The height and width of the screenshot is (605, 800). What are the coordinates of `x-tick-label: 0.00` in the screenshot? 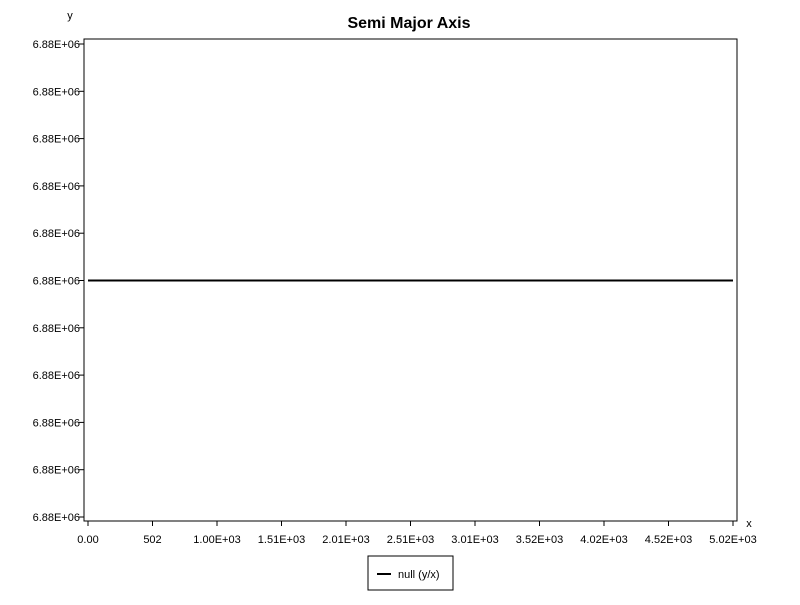 It's located at (87, 540).